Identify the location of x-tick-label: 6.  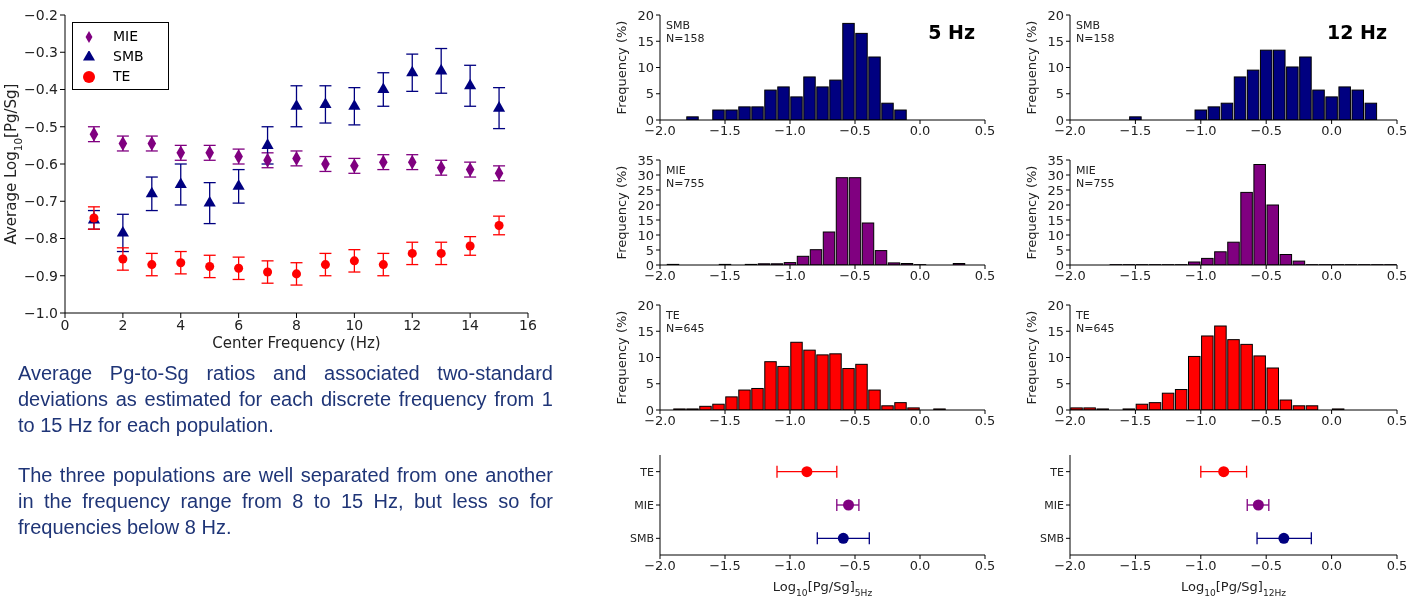
(239, 324).